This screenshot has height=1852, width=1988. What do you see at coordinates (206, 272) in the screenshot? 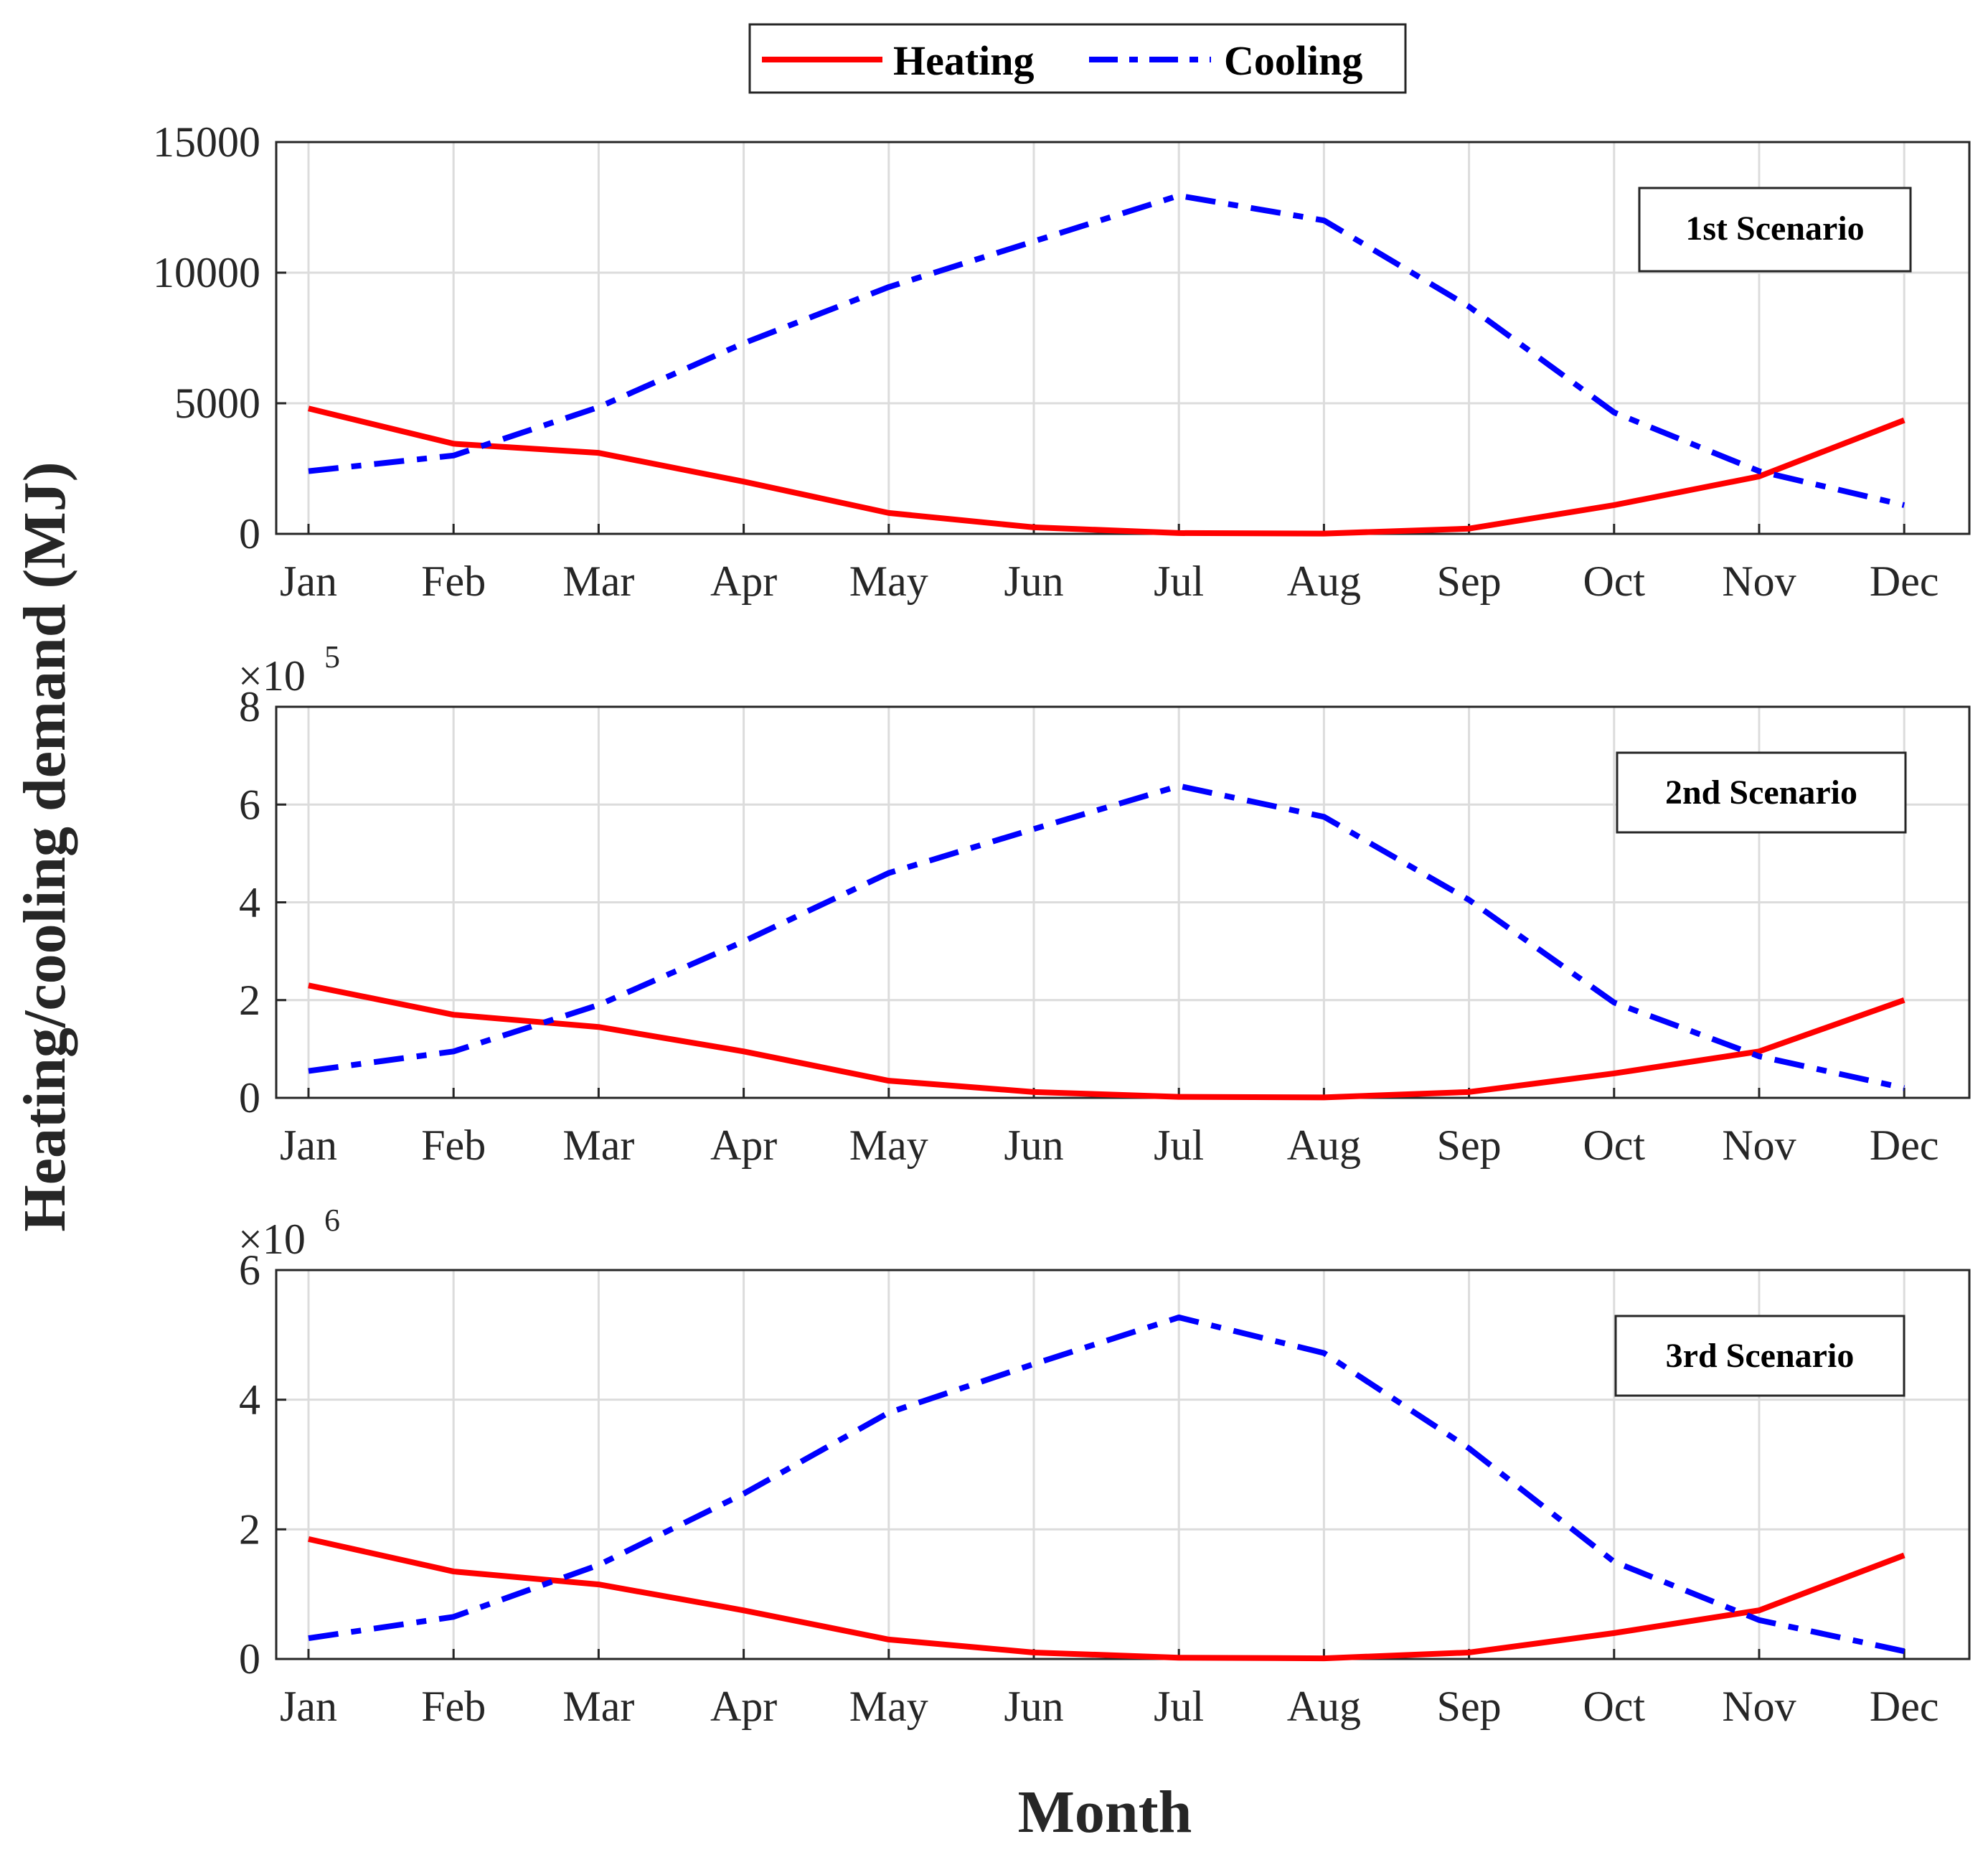
I see `y-tick-label: 10000` at bounding box center [206, 272].